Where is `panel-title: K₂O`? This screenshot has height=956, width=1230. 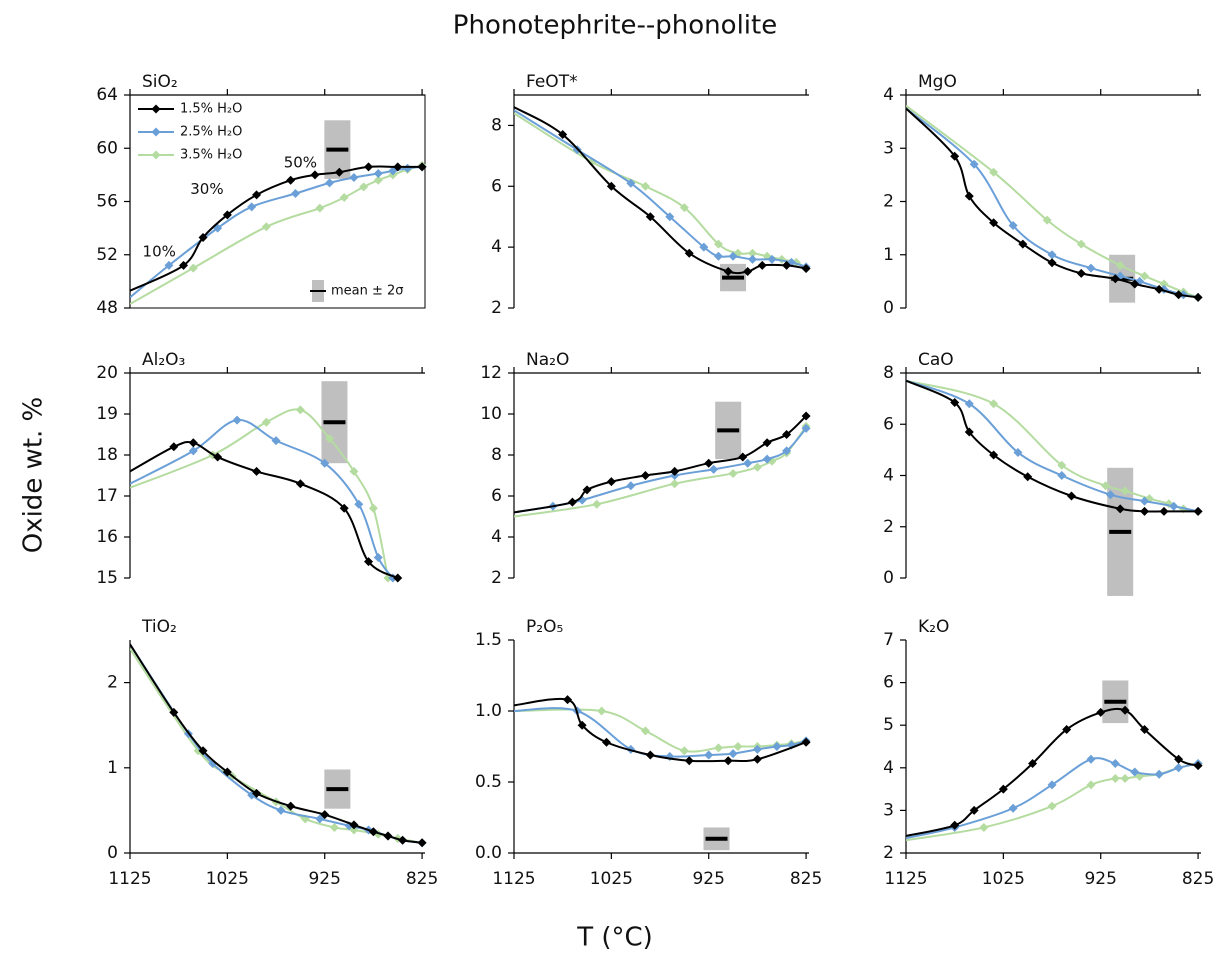
panel-title: K₂O is located at coordinates (933, 627).